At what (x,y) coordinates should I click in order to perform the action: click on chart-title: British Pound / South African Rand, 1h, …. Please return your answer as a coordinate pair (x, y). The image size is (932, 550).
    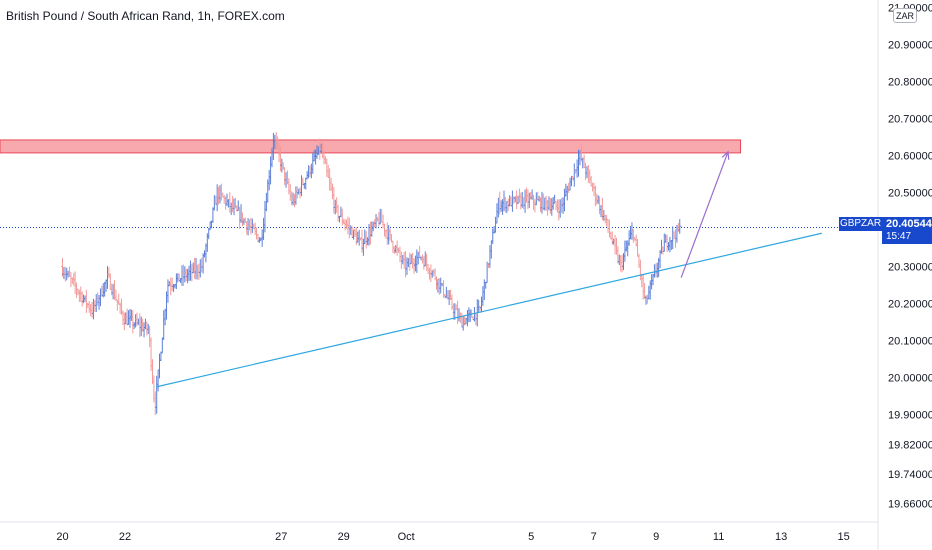
    Looking at the image, I should click on (145, 16).